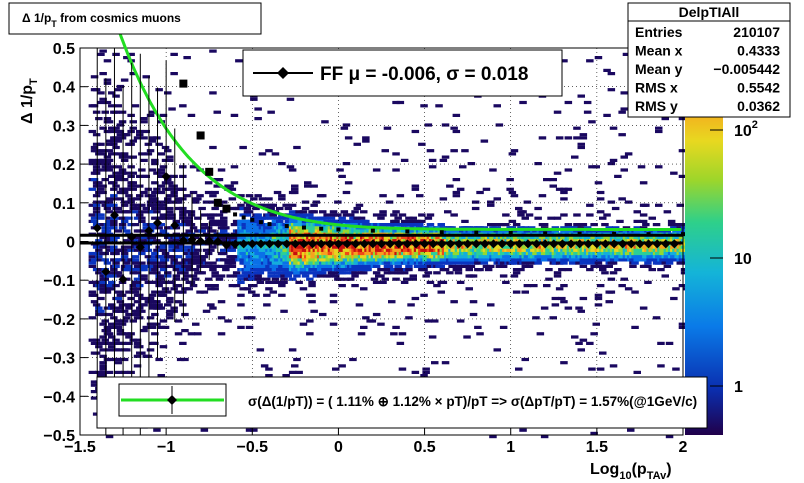  Describe the element at coordinates (510, 447) in the screenshot. I see `x-tick-label: 1` at that location.